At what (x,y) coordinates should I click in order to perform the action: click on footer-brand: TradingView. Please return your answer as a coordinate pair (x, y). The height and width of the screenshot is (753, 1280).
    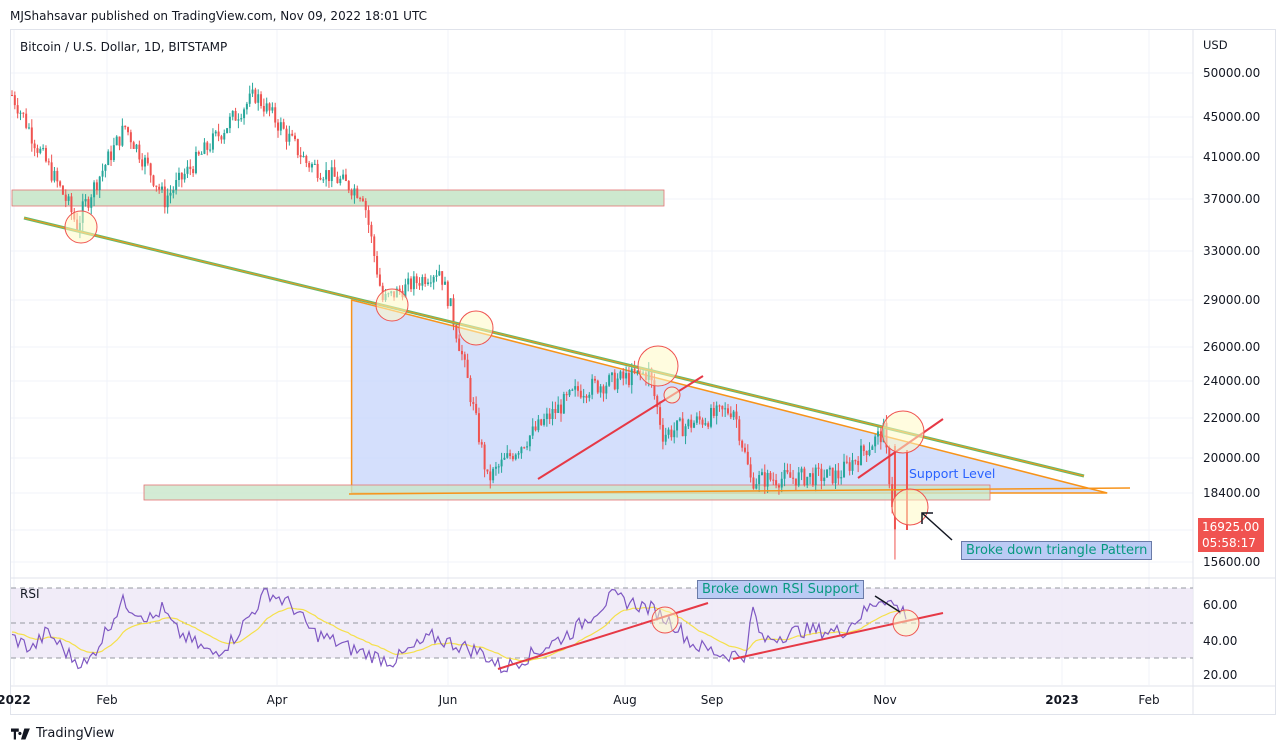
    Looking at the image, I should click on (63, 733).